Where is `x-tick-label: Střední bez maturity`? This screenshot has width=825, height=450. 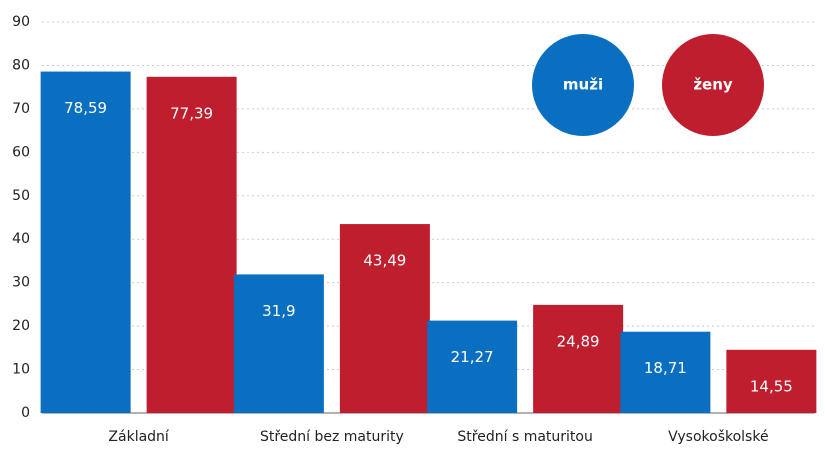
x-tick-label: Střední bez maturity is located at coordinates (332, 437).